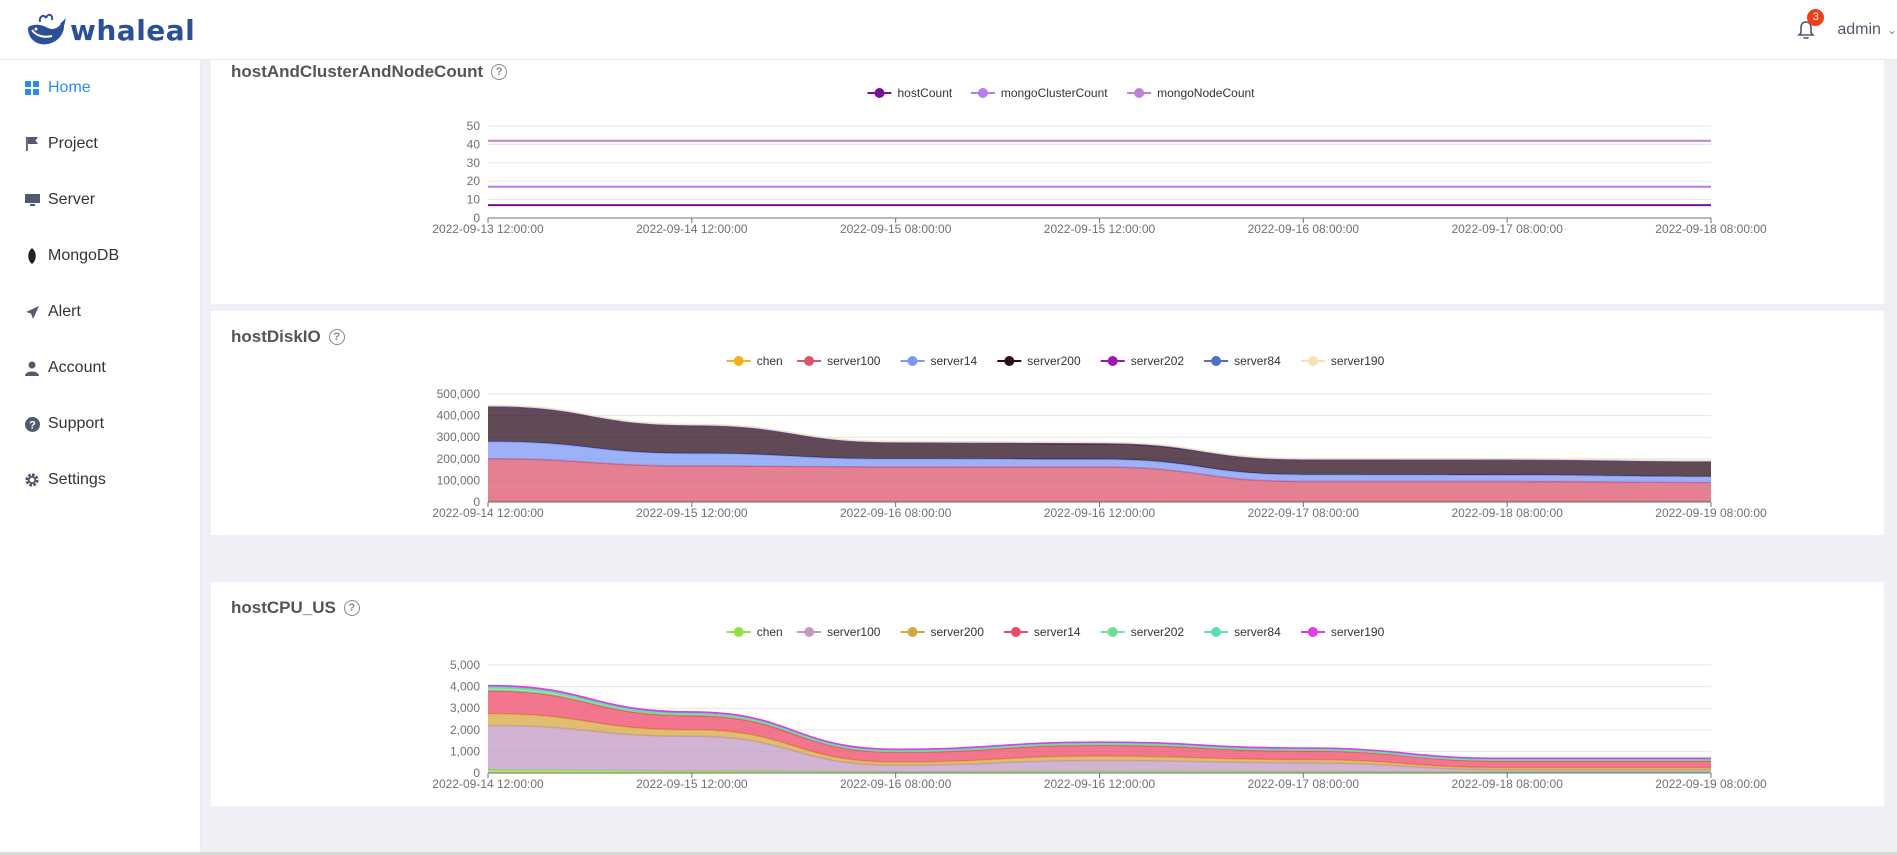 The image size is (1897, 855). What do you see at coordinates (1891, 30) in the screenshot?
I see `chevron-down-icon: ⌄` at bounding box center [1891, 30].